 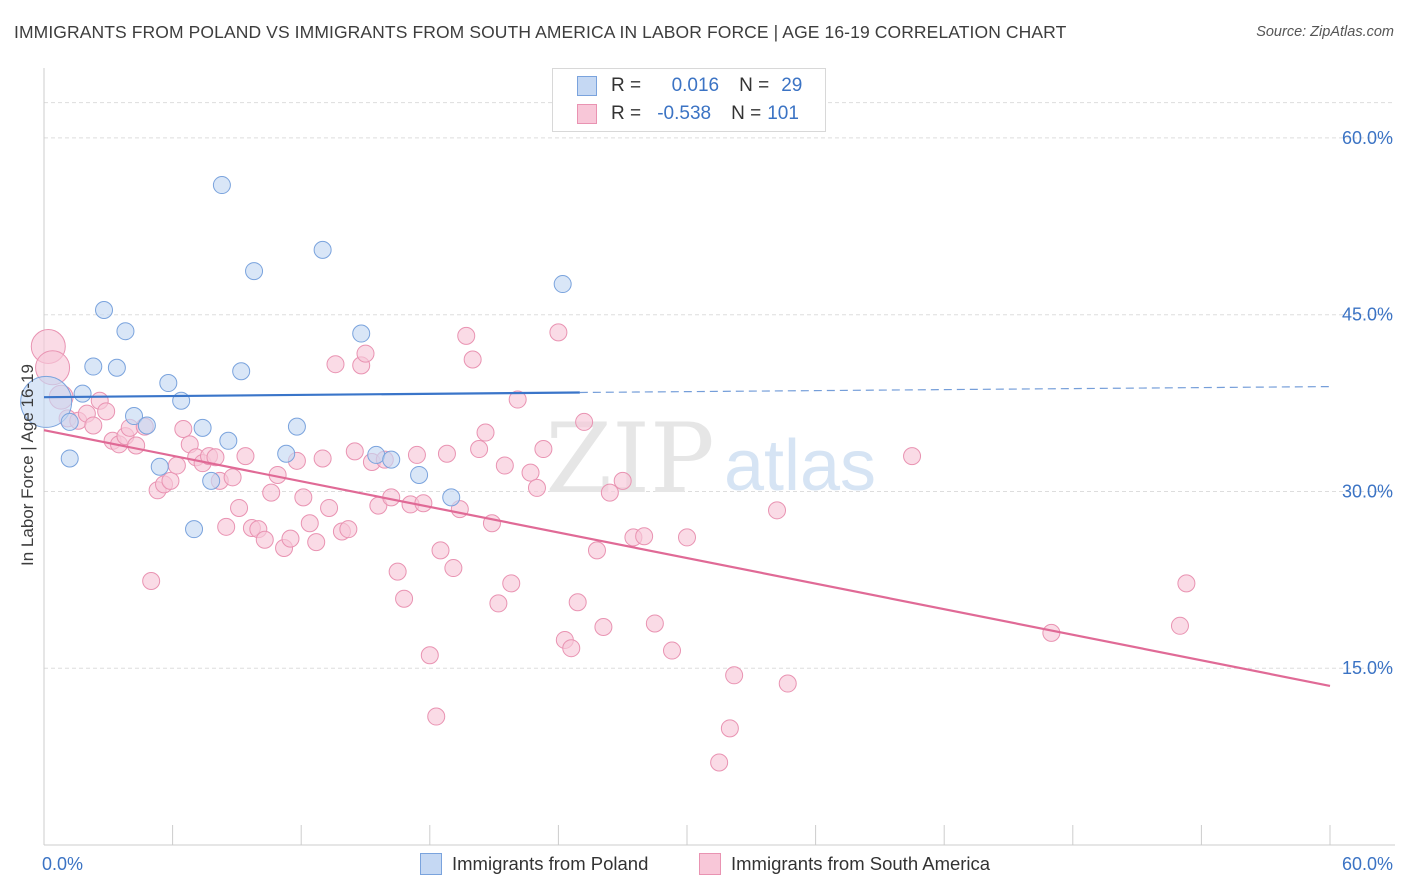 What do you see at coordinates (783, 113) in the screenshot?
I see `legend-n-value-2: 101` at bounding box center [783, 113].